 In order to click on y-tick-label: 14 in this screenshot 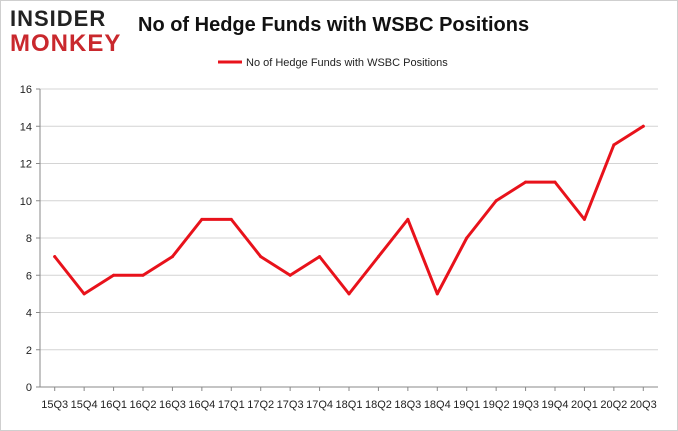, I will do `click(26, 127)`.